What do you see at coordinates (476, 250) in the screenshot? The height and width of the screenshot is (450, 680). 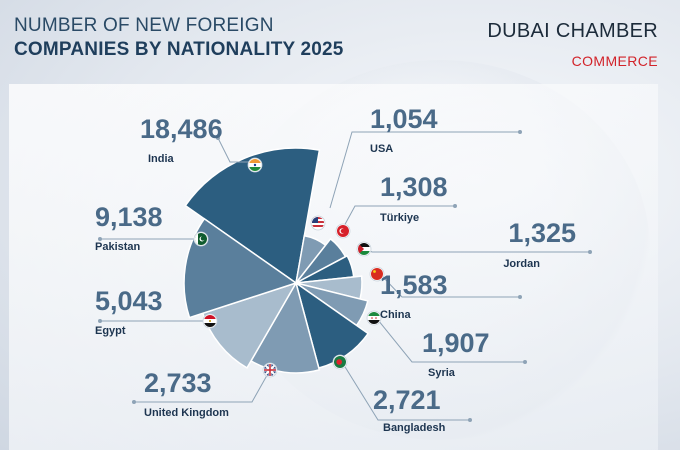 I see `leader-line-jordan` at bounding box center [476, 250].